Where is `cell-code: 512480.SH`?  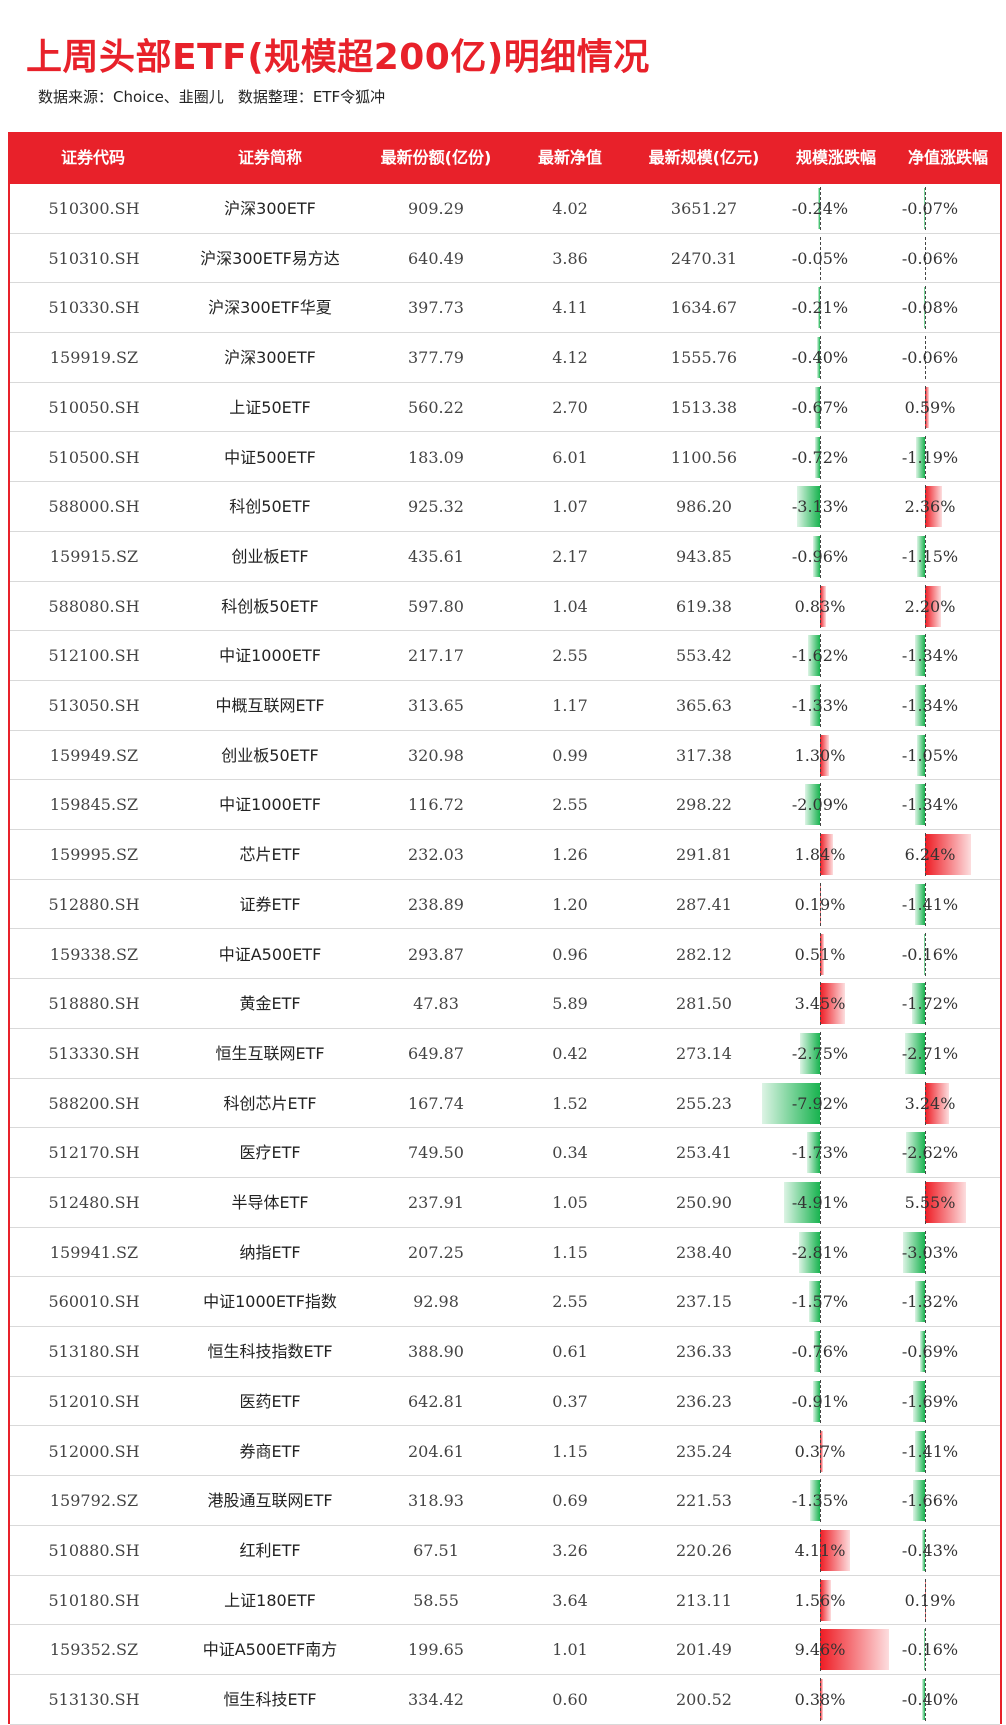 cell-code: 512480.SH is located at coordinates (94, 1203).